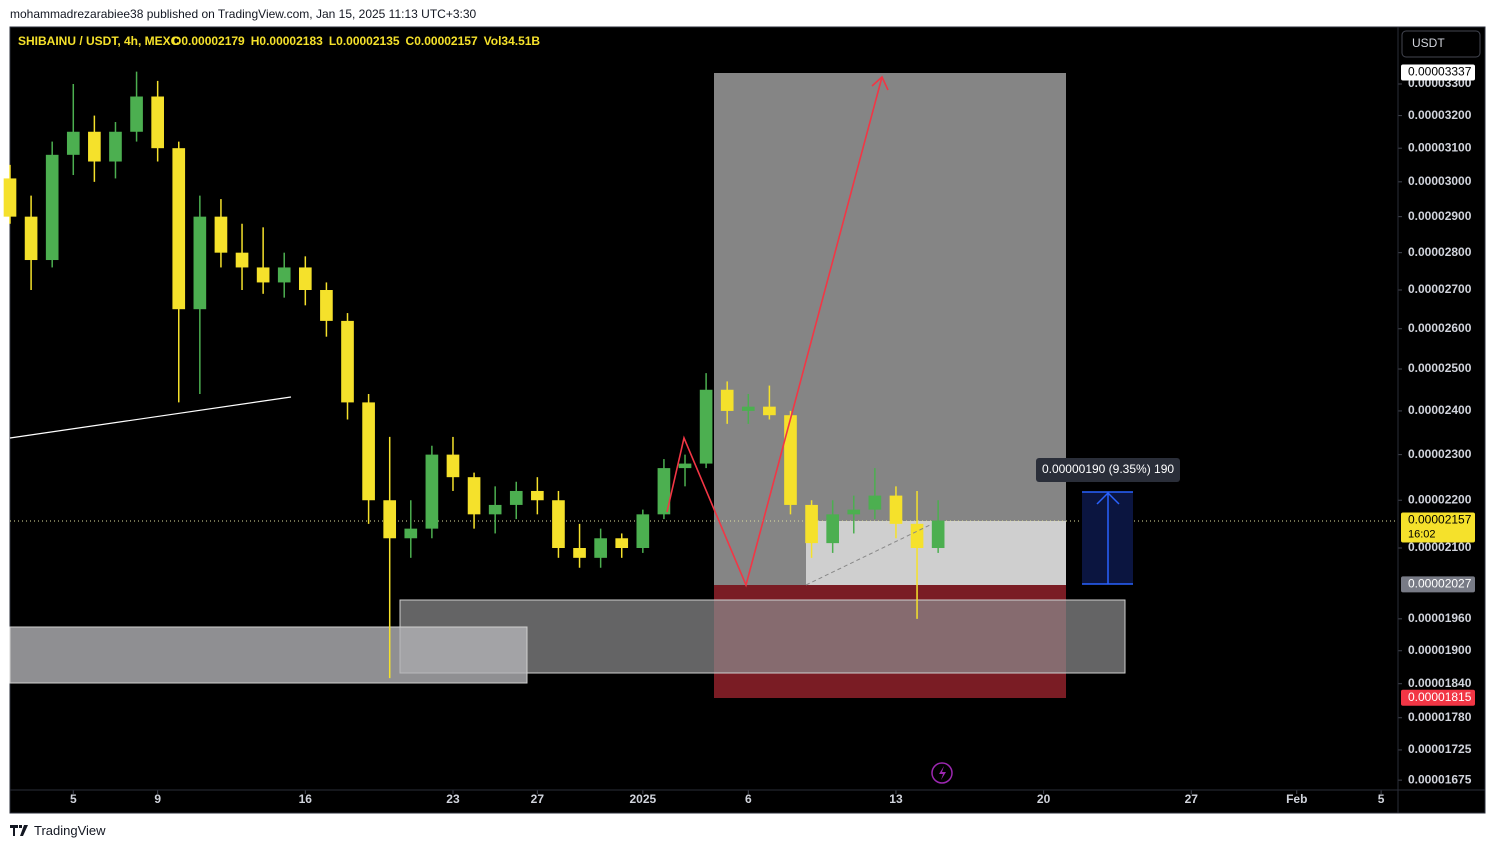 The height and width of the screenshot is (849, 1495). What do you see at coordinates (1440, 410) in the screenshot?
I see `y-tick-label: 0.00002400` at bounding box center [1440, 410].